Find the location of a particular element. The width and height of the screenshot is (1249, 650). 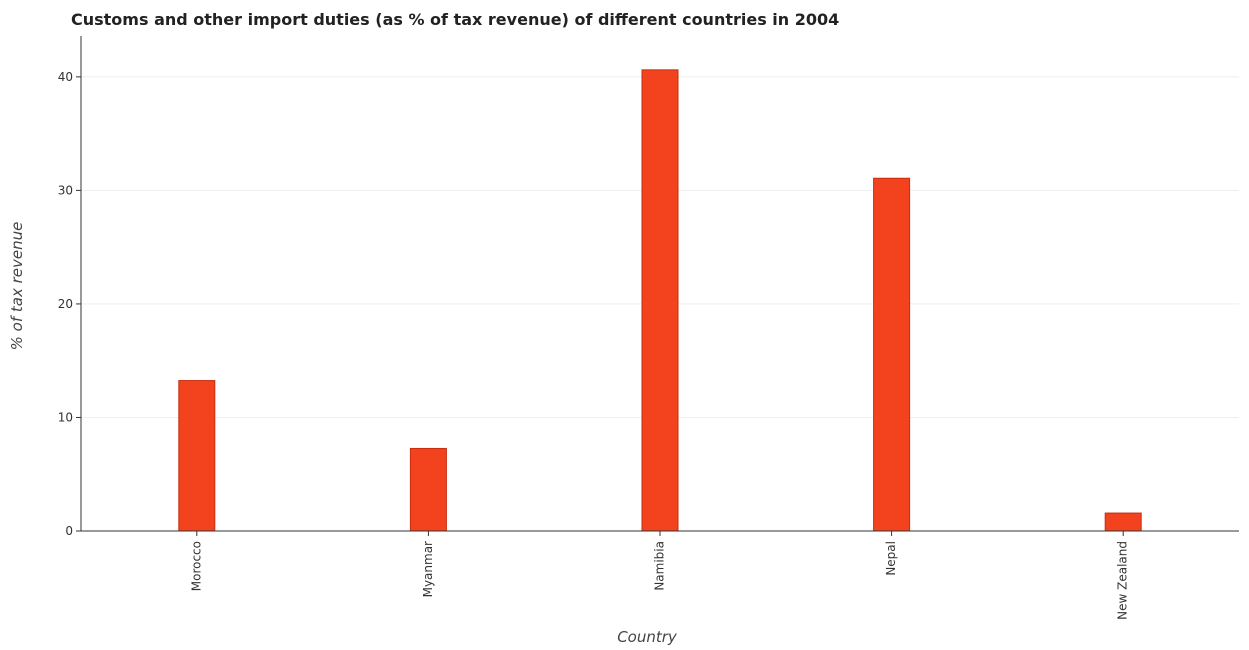

y-tick-label: 20 is located at coordinates (65, 304).